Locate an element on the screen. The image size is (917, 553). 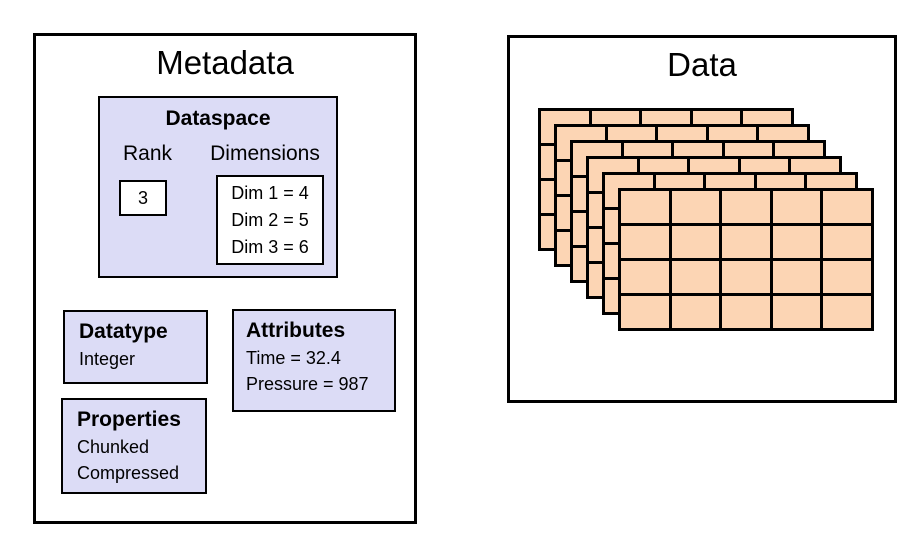
dimension-entry: Dim 1 = 4 is located at coordinates (270, 192).